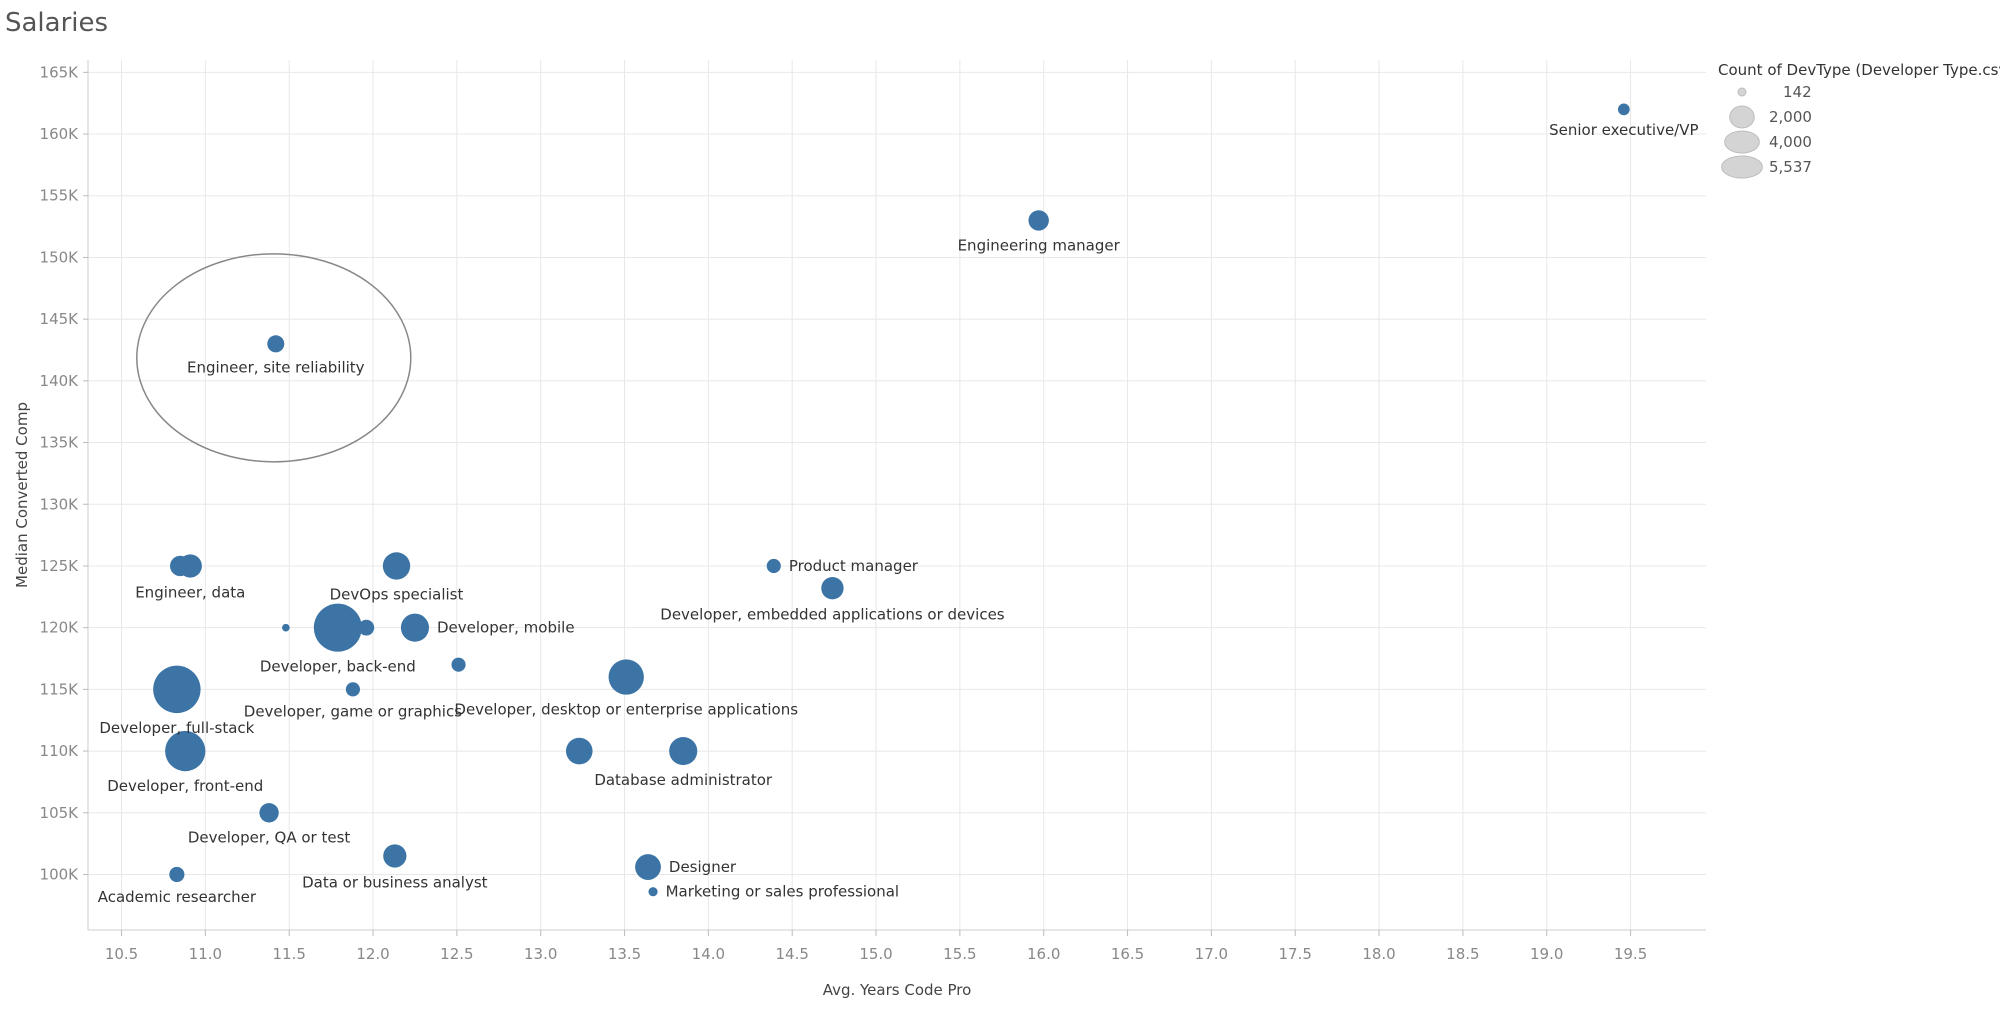  I want to click on size-legend-title: Count of DevType (Developer Type.csv), so click(1859, 70).